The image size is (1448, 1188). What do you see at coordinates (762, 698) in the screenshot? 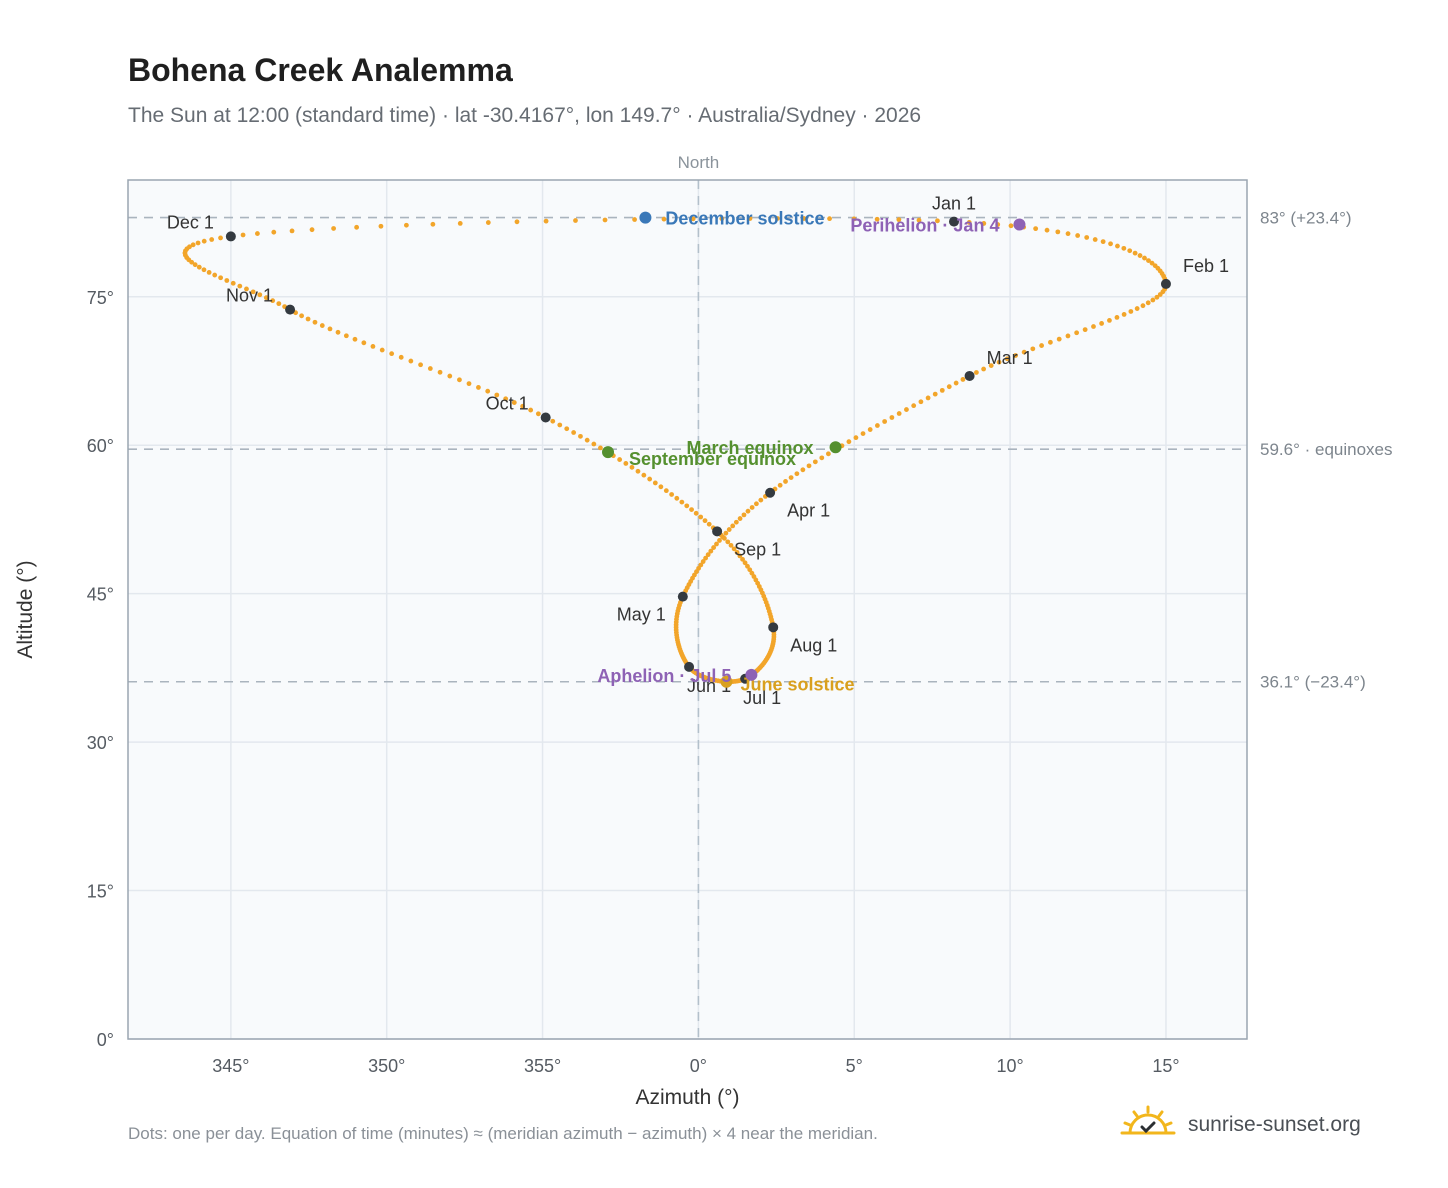
I see `month-label: Jul 1` at bounding box center [762, 698].